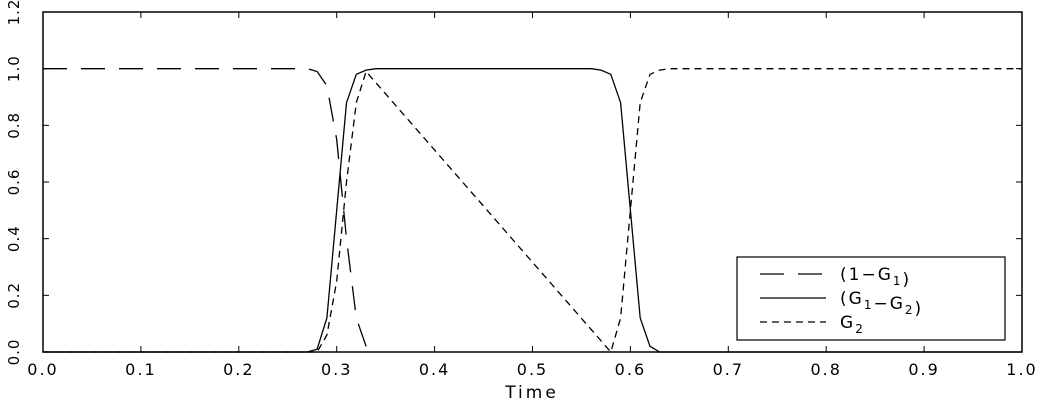 The height and width of the screenshot is (404, 1048). Describe the element at coordinates (14, 182) in the screenshot. I see `y-tick-label: 0.6` at that location.